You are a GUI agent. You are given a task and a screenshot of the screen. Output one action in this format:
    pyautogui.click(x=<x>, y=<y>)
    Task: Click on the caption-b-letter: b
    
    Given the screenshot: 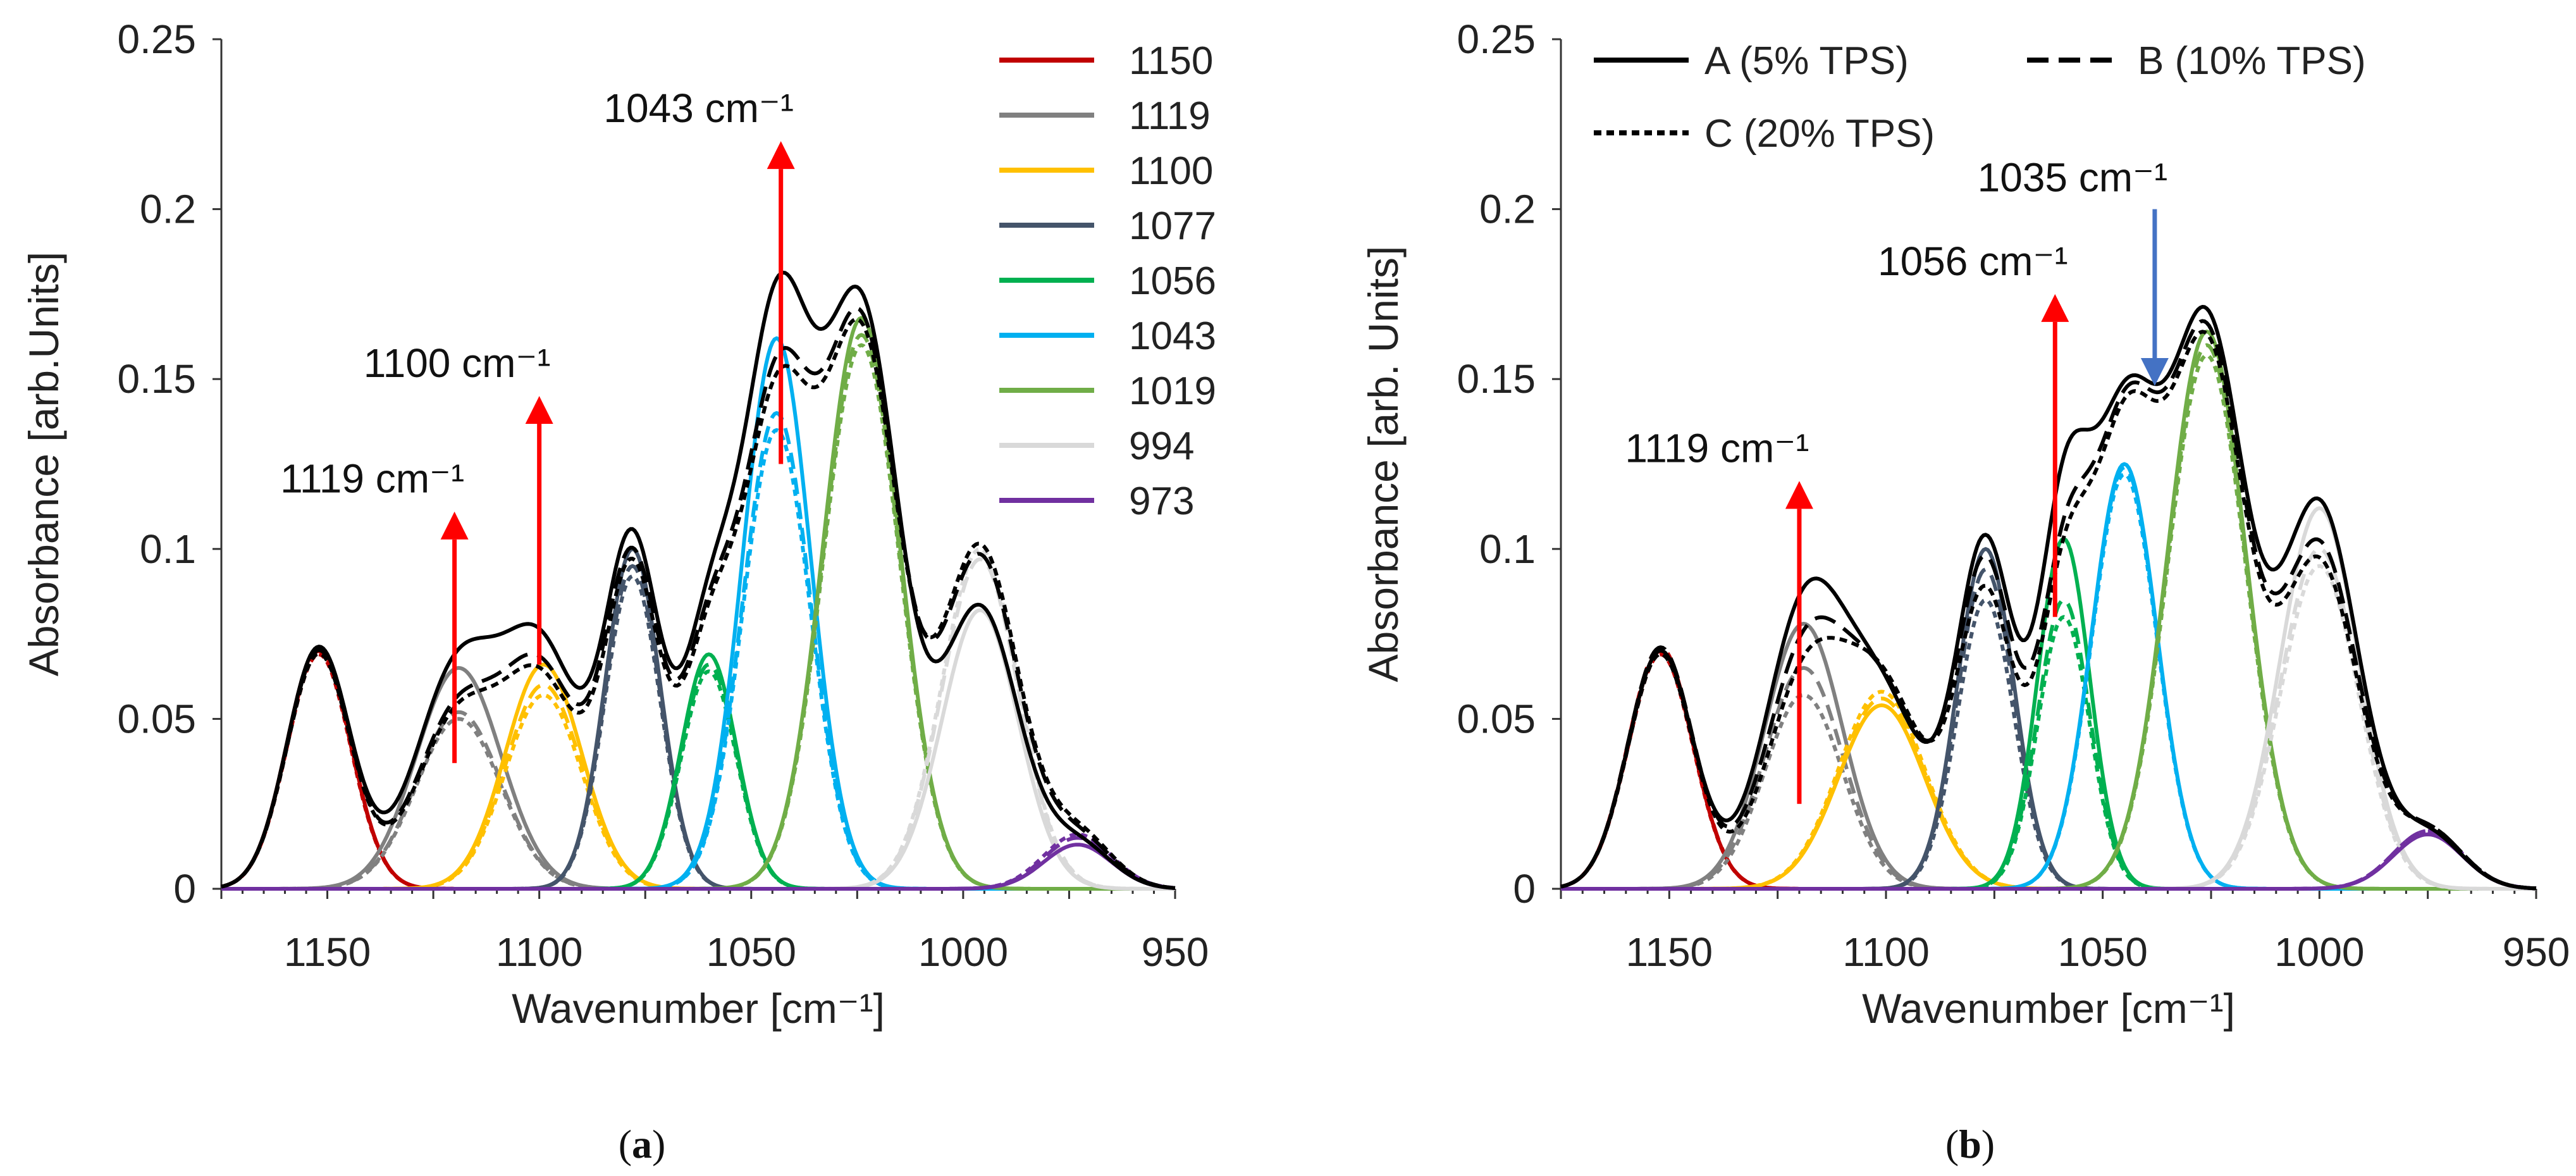 What is the action you would take?
    pyautogui.click(x=1970, y=1144)
    